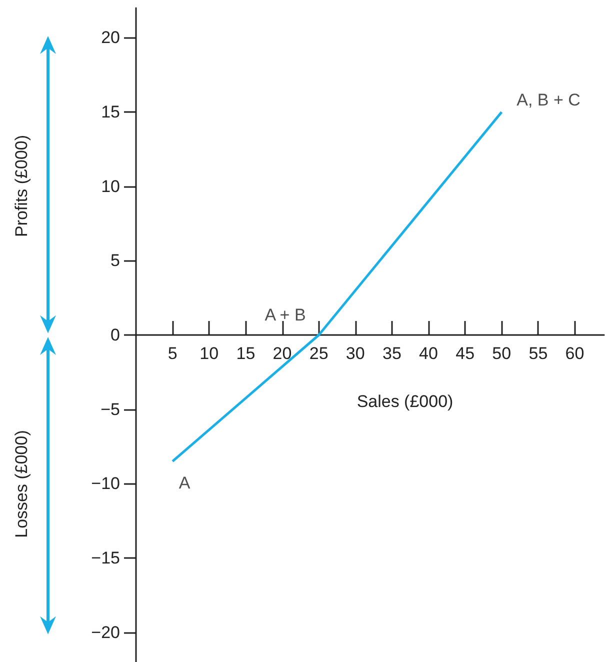 This screenshot has width=605, height=662. Describe the element at coordinates (574, 353) in the screenshot. I see `x-tick-label: 60` at that location.